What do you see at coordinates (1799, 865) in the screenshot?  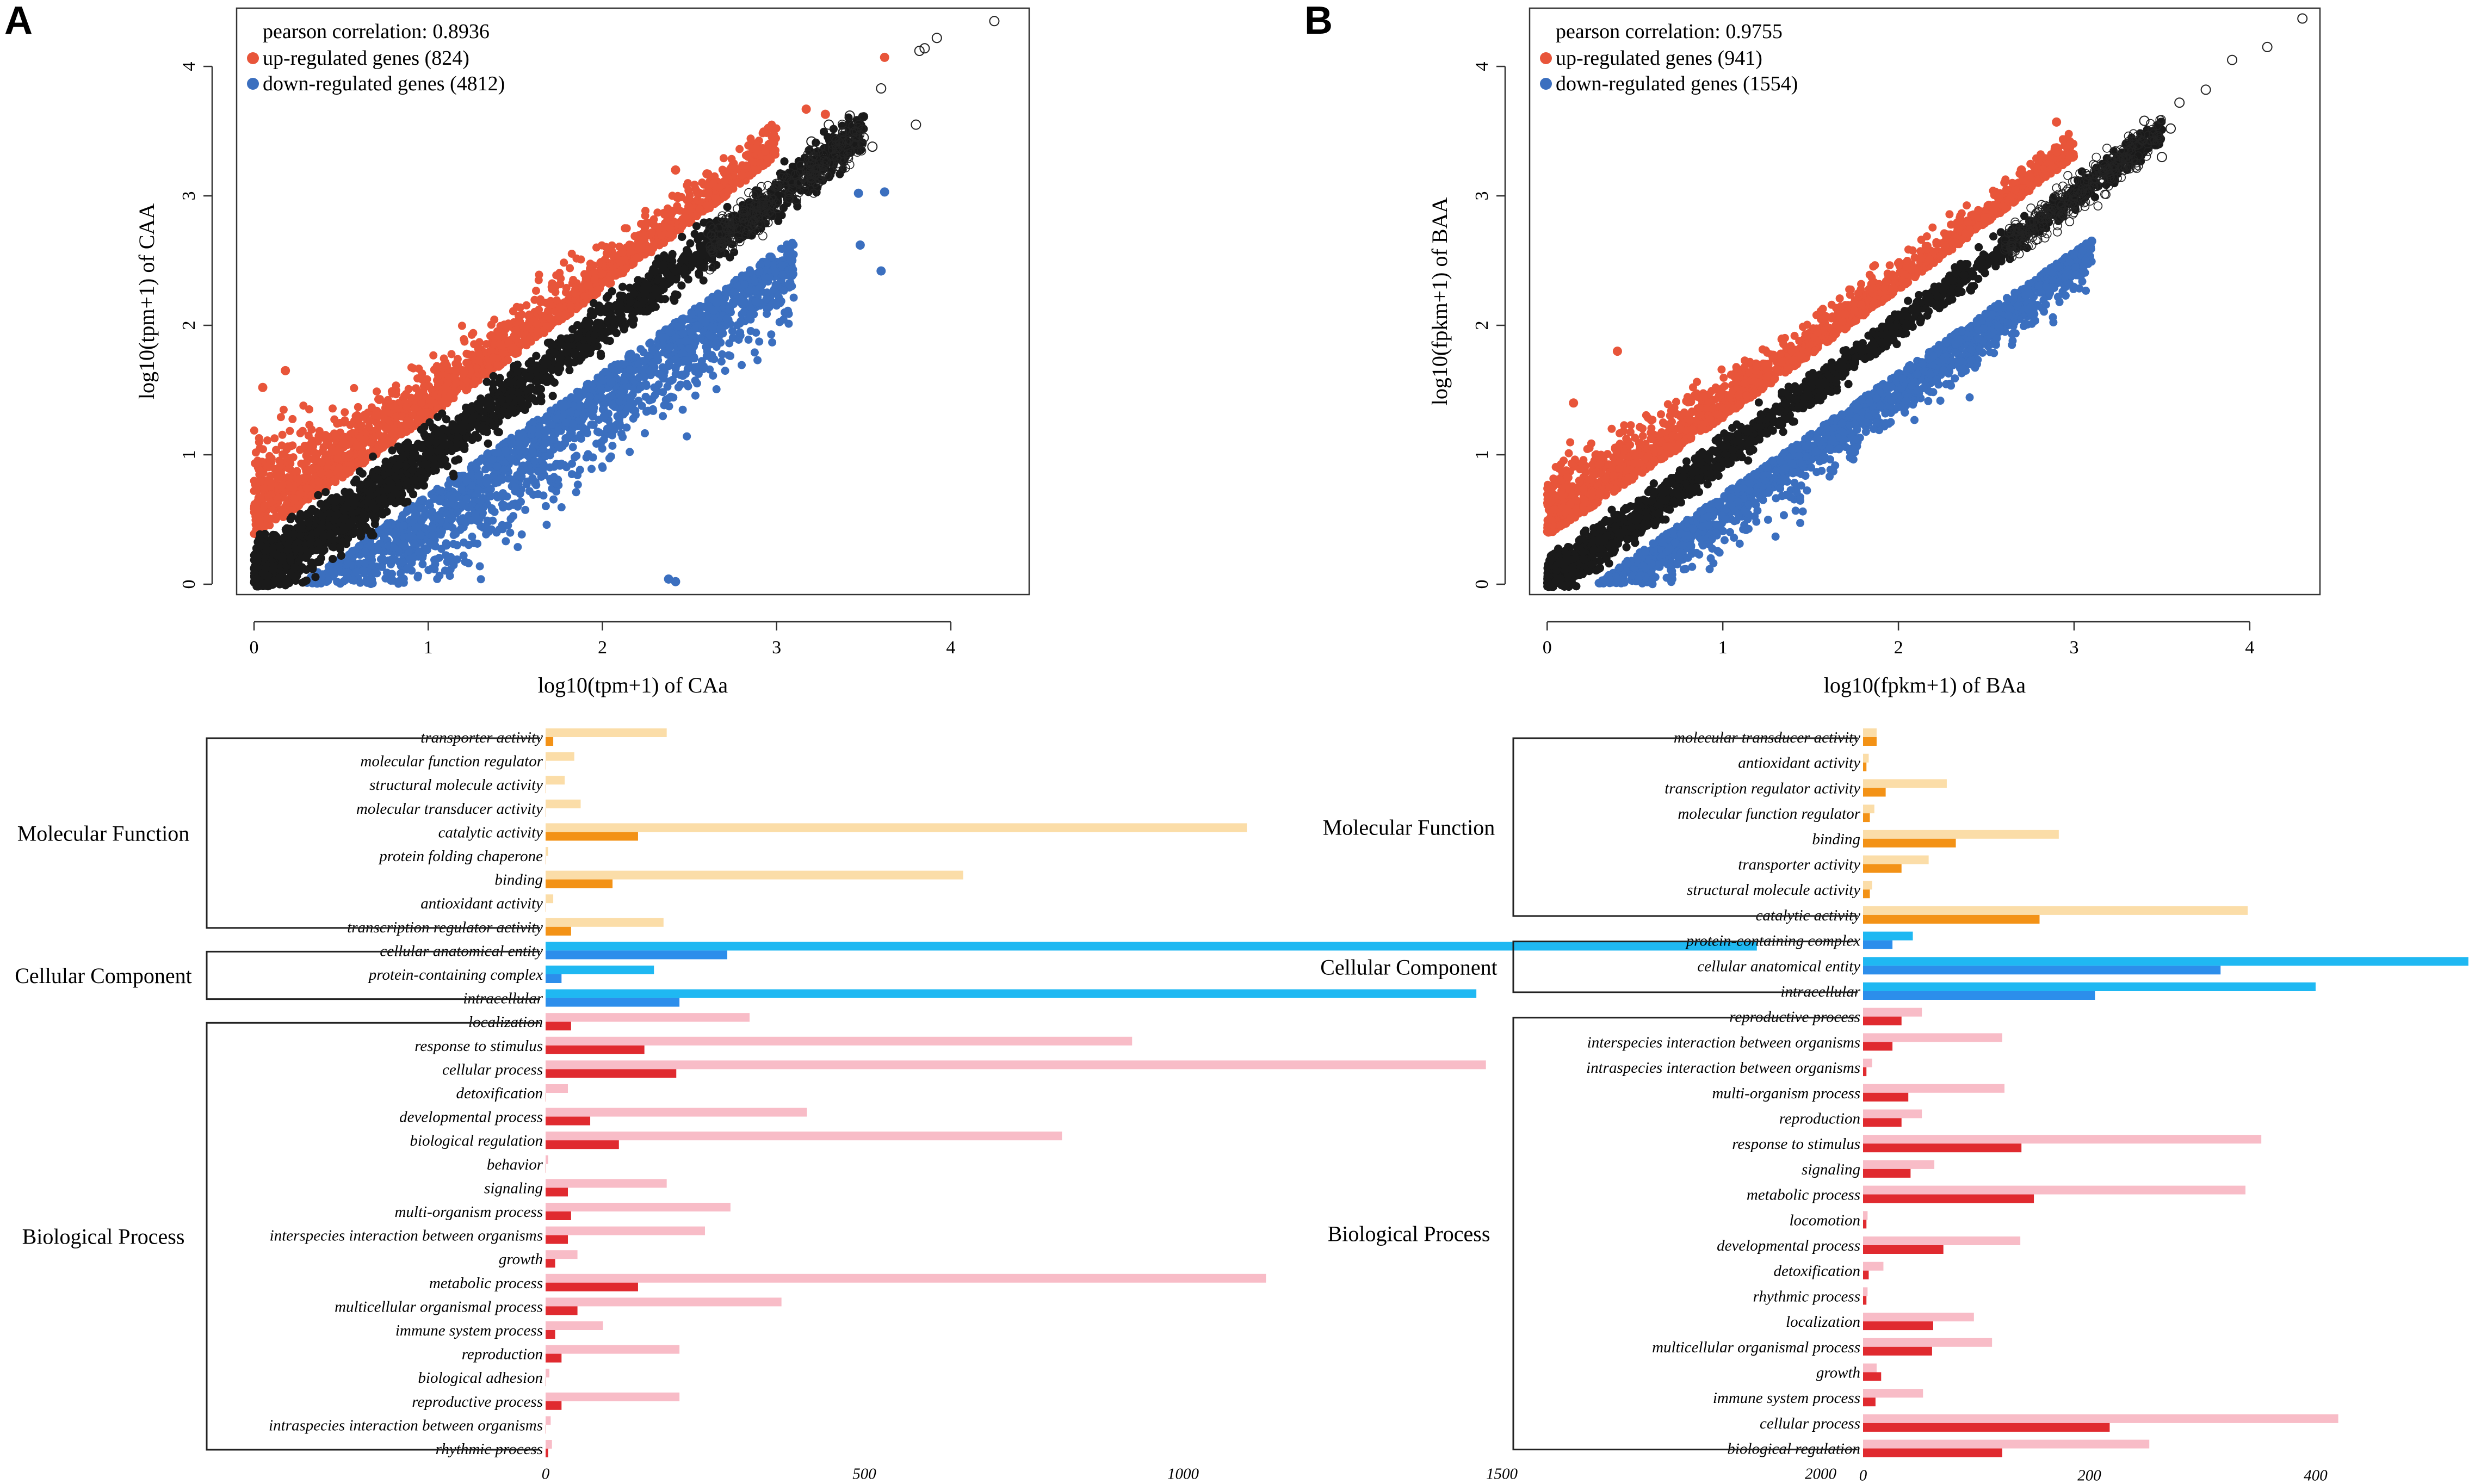 I see `category-label: transporter activity` at bounding box center [1799, 865].